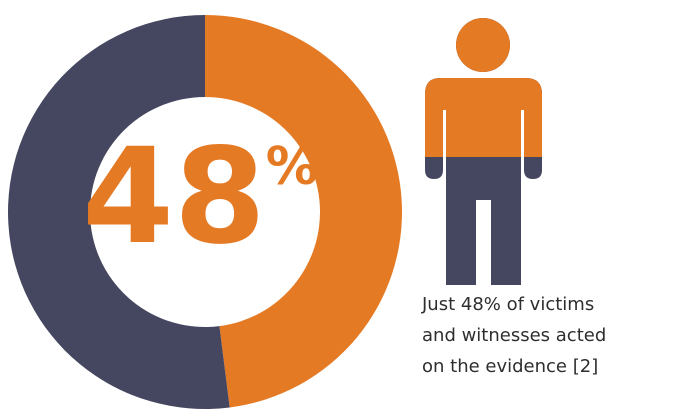 The width and height of the screenshot is (682, 418). Describe the element at coordinates (507, 304) in the screenshot. I see `caption-line: Just 48% of victims` at that location.